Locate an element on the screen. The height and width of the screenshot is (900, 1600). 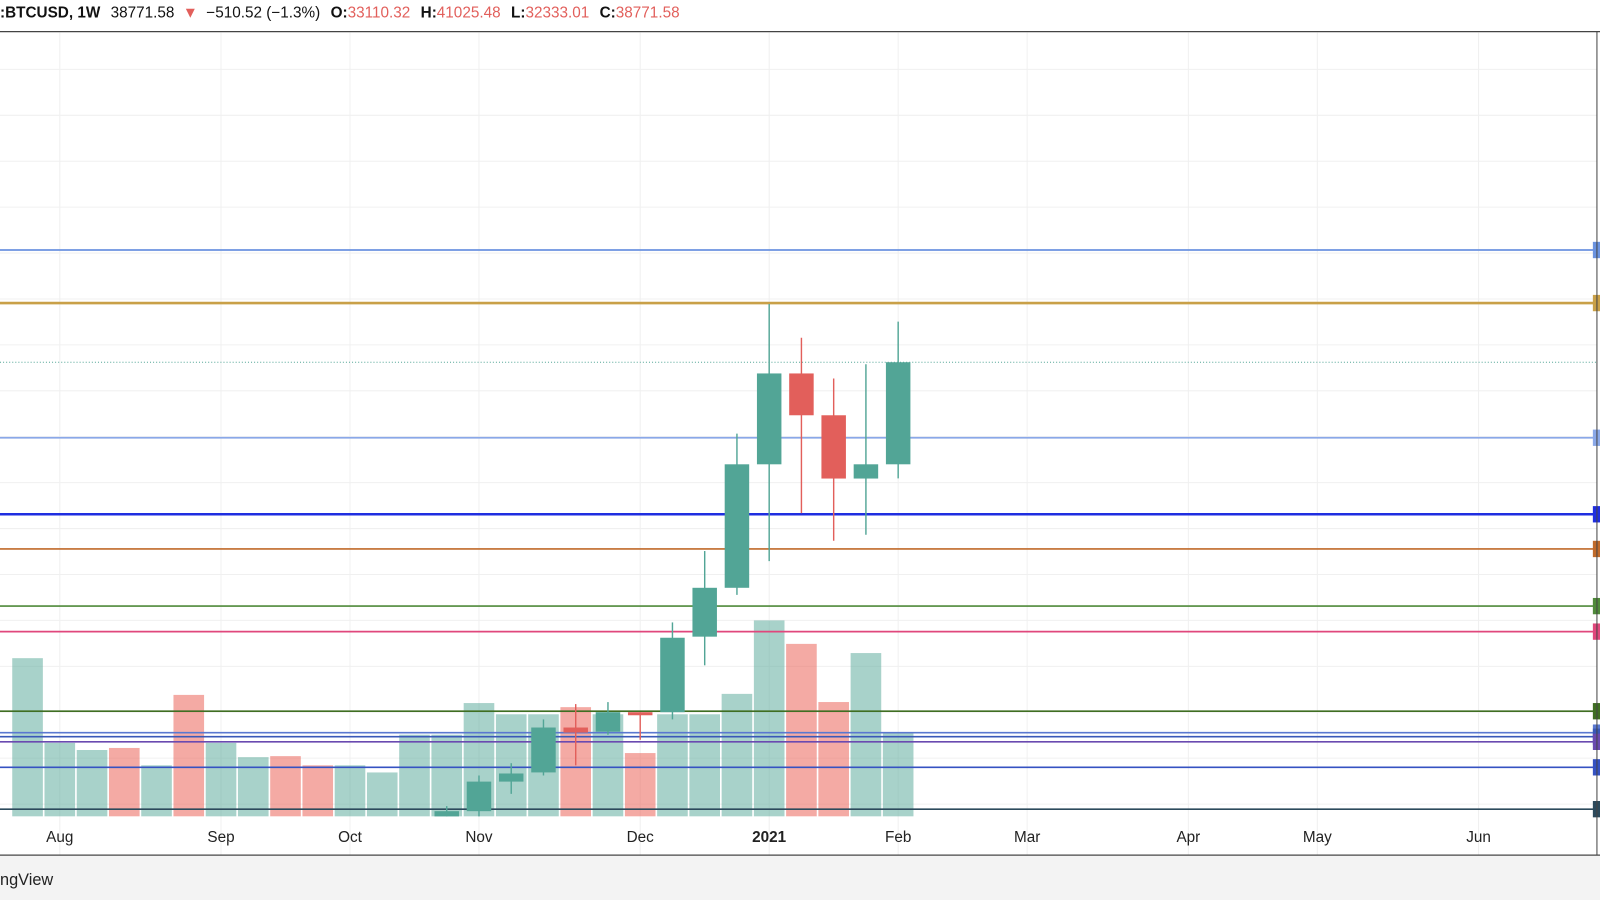
x-tick-label: Oct is located at coordinates (350, 837).